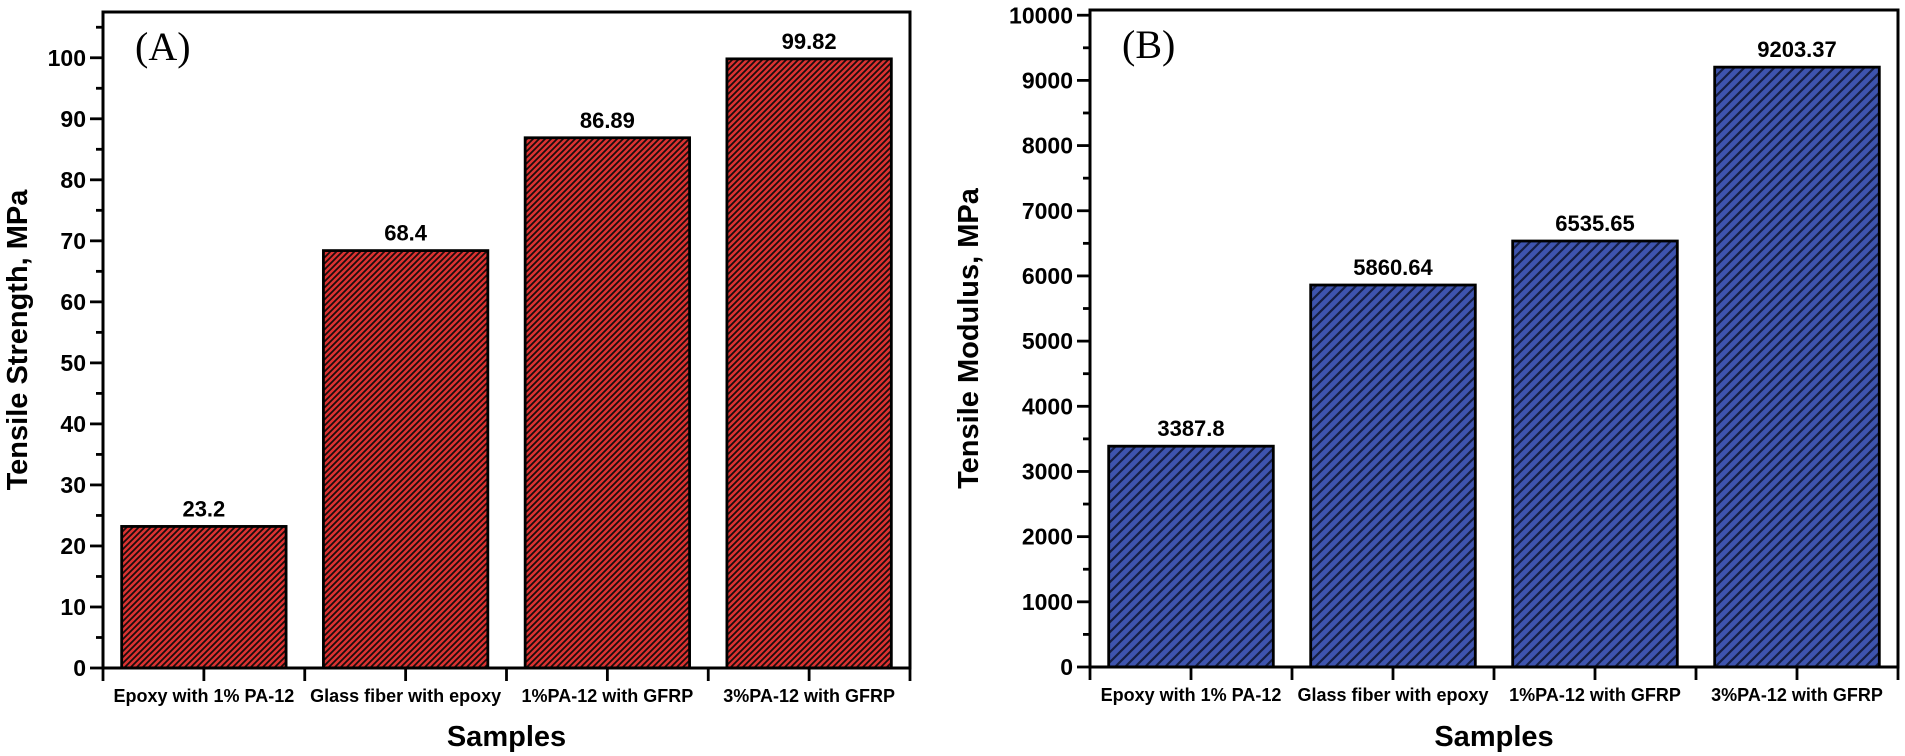 Image resolution: width=1905 pixels, height=756 pixels. What do you see at coordinates (1047, 472) in the screenshot?
I see `y-tick-label-3: 3000` at bounding box center [1047, 472].